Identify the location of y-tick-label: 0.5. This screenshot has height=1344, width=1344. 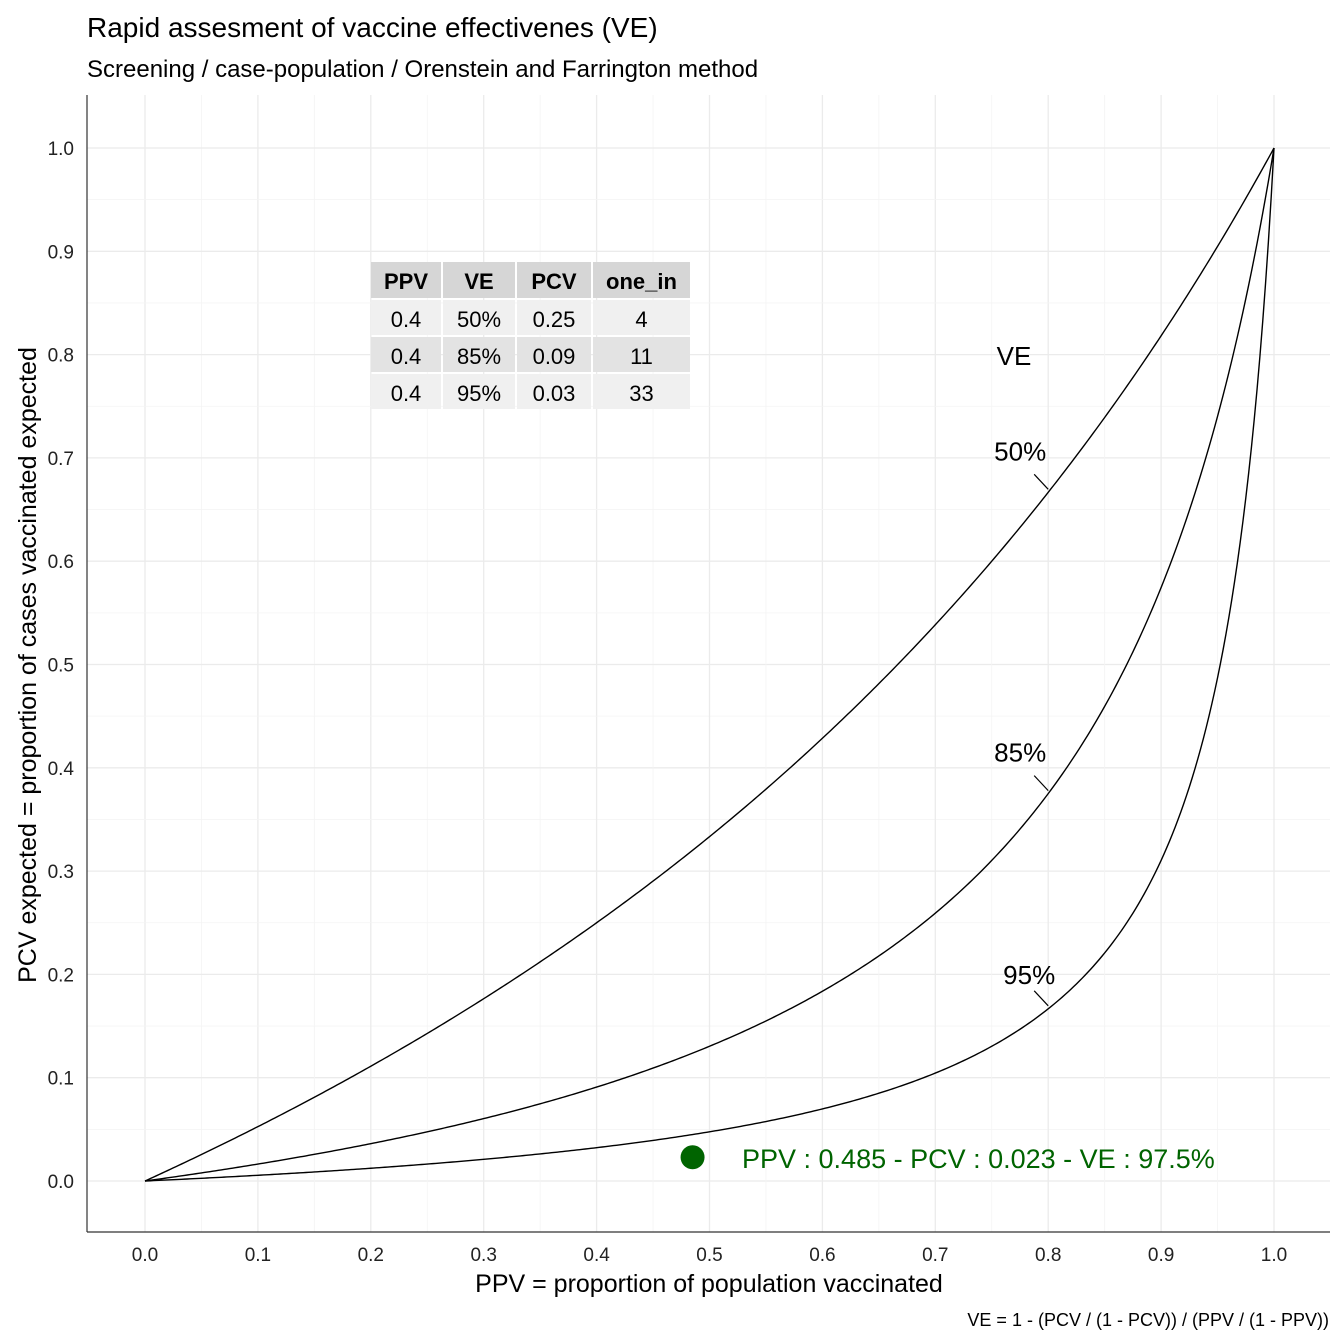
(61, 666).